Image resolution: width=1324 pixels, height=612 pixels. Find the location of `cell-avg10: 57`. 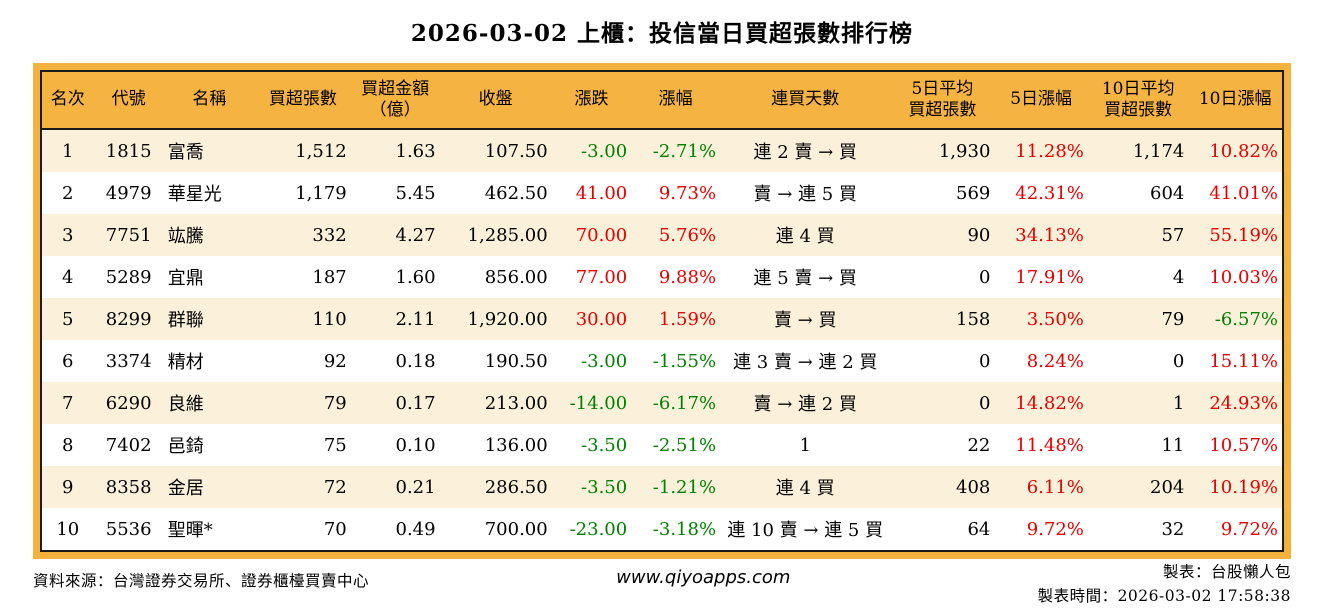

cell-avg10: 57 is located at coordinates (1138, 235).